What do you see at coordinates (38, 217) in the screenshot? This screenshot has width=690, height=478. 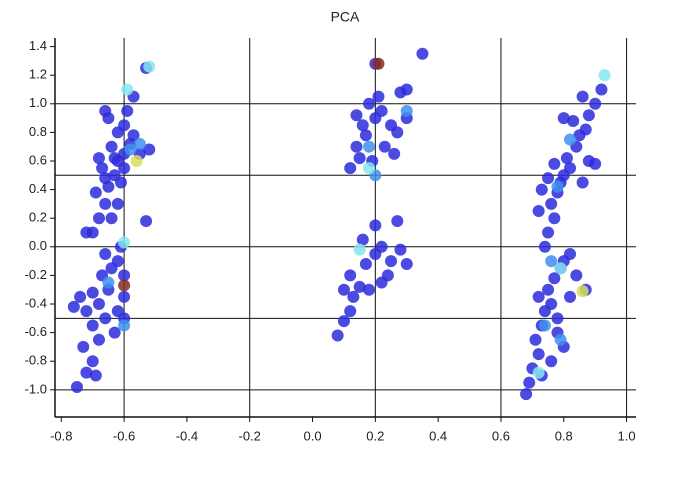 I see `y-tick-label: 0.2` at bounding box center [38, 217].